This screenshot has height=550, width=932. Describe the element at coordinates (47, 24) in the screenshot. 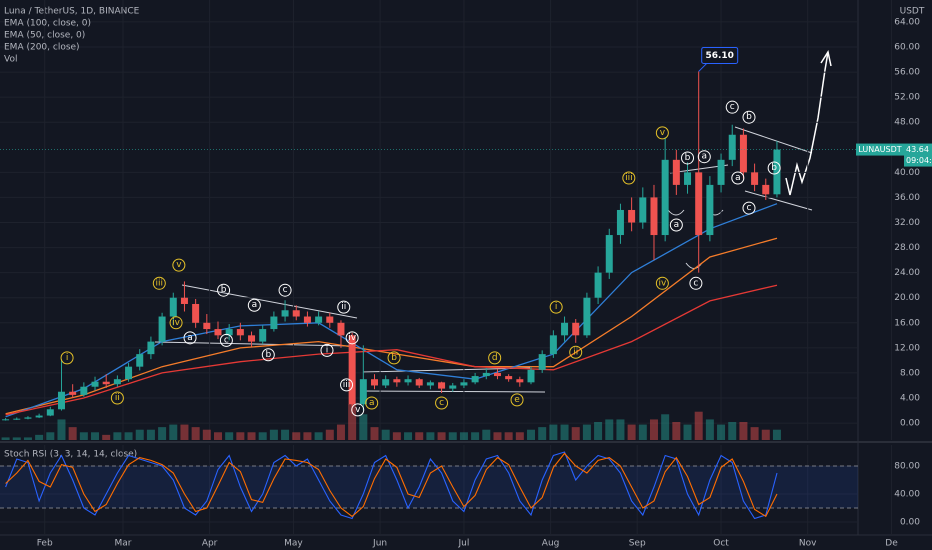

I see `legend-entry: EMA (100, close, 0)` at that location.